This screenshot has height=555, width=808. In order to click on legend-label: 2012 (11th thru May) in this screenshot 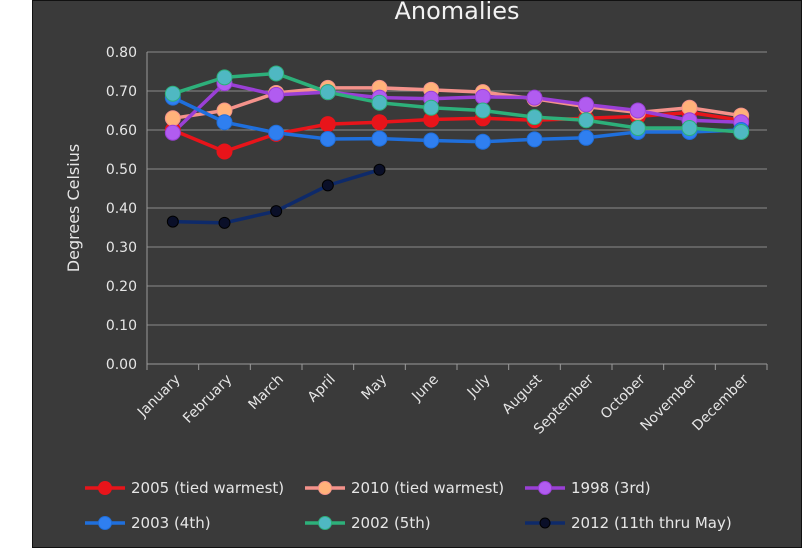, I will do `click(651, 523)`.